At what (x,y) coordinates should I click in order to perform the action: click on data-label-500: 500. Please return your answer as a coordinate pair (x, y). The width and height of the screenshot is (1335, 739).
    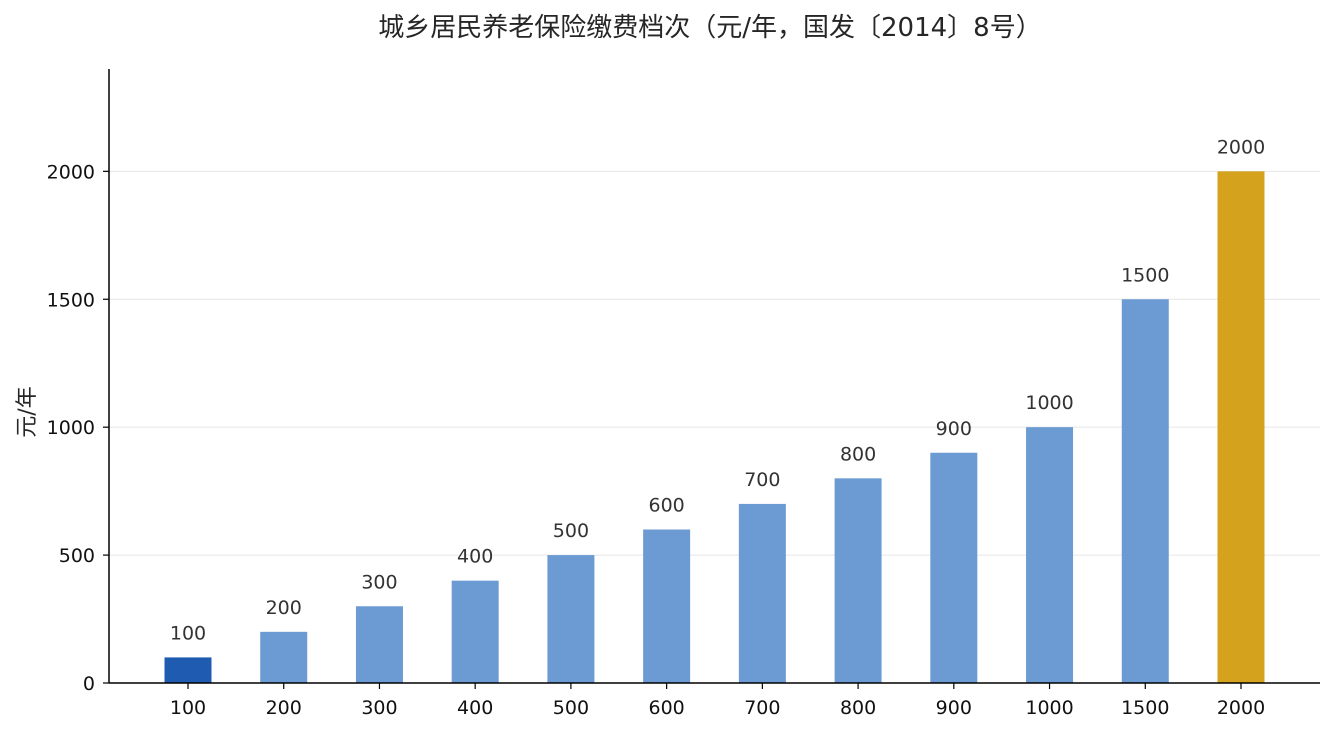
    Looking at the image, I should click on (571, 531).